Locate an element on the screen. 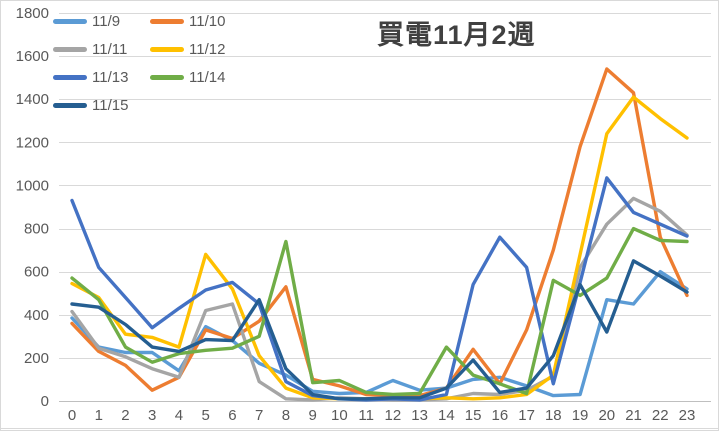 This screenshot has width=719, height=431. x-axis-label: 20 is located at coordinates (606, 415).